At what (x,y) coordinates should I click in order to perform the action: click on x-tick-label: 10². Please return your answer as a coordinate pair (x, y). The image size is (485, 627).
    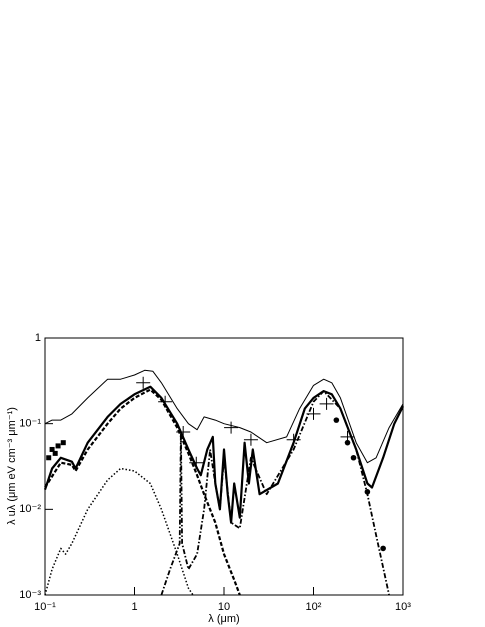
    Looking at the image, I should click on (314, 607).